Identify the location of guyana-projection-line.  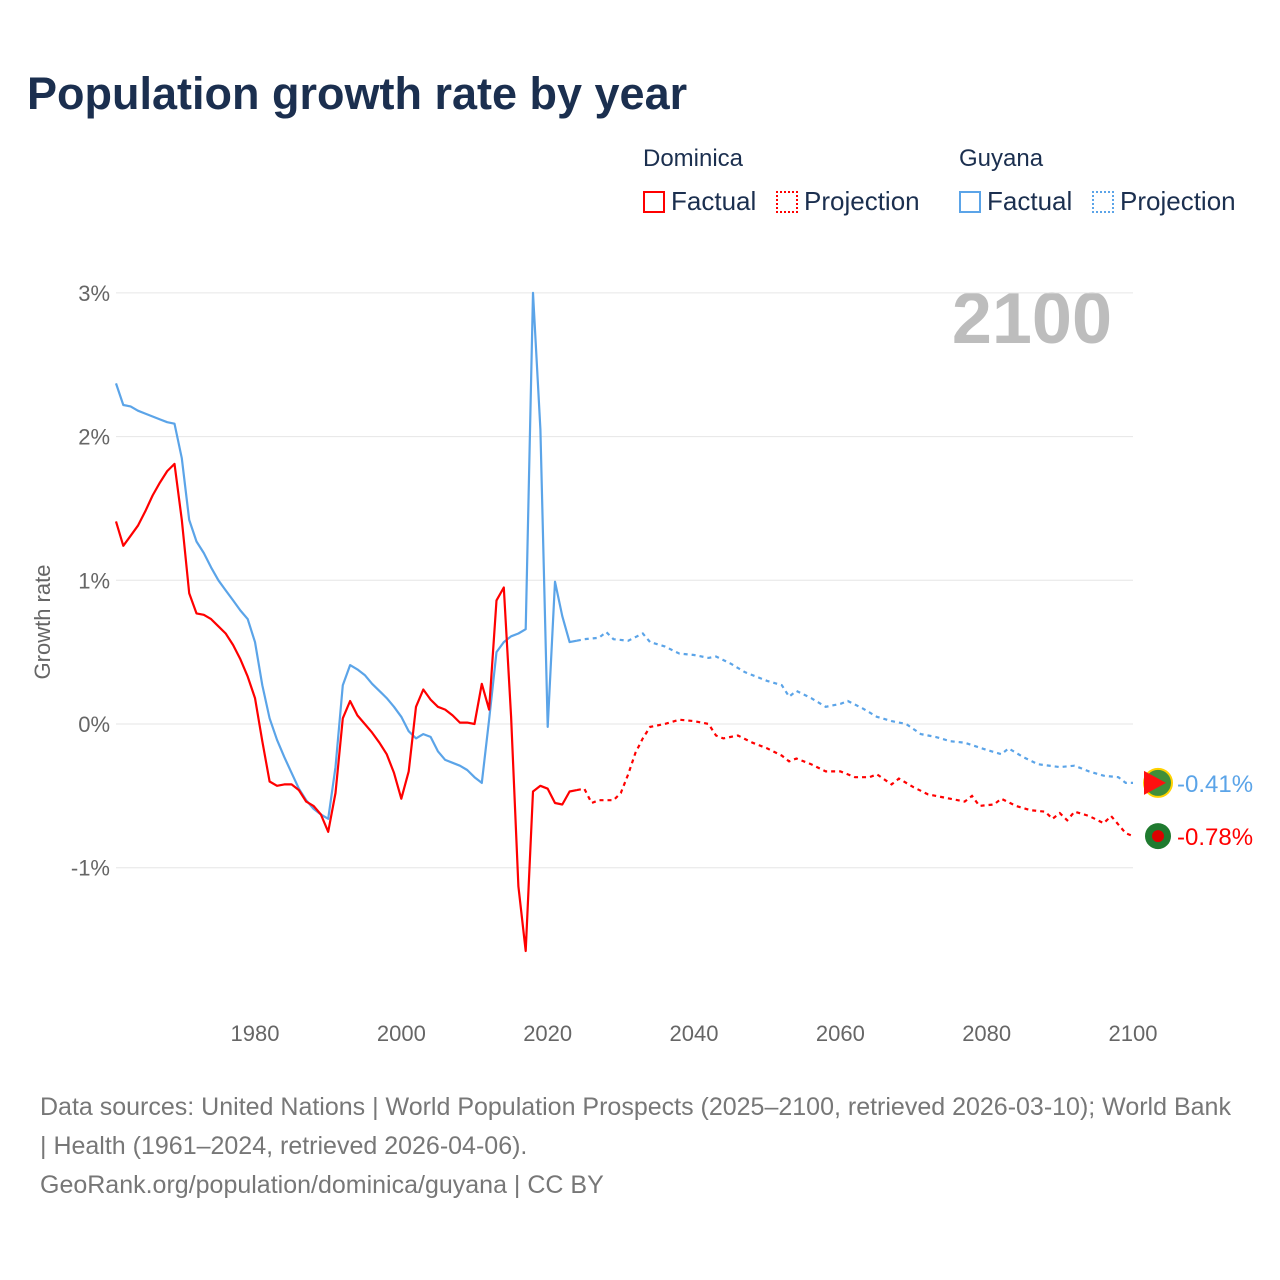
(854, 707).